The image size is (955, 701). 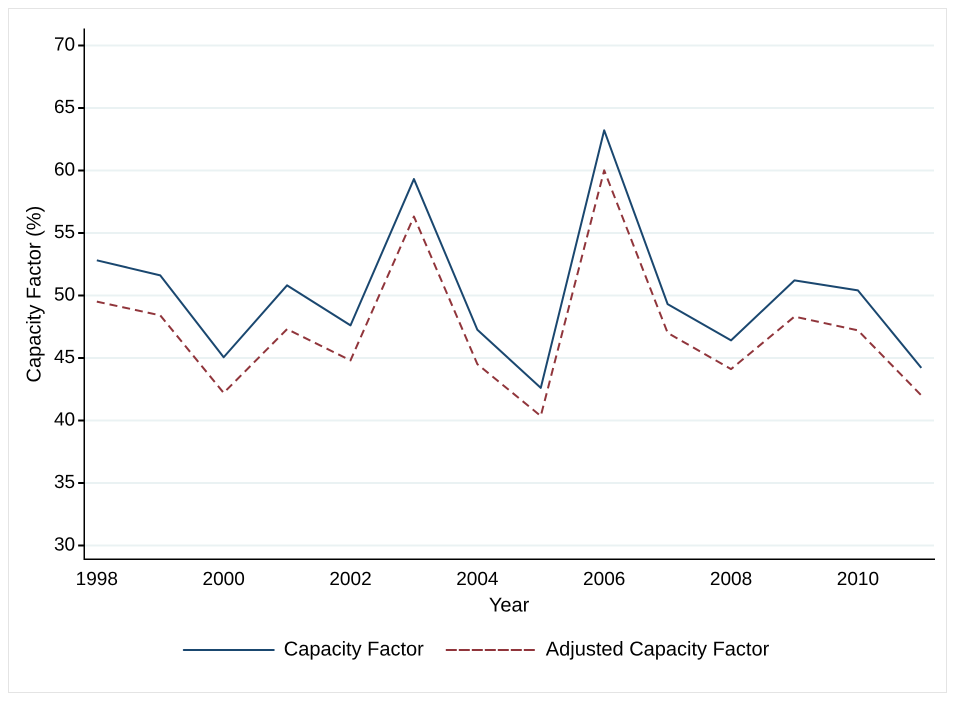 What do you see at coordinates (477, 579) in the screenshot?
I see `x-tick-label: 2004` at bounding box center [477, 579].